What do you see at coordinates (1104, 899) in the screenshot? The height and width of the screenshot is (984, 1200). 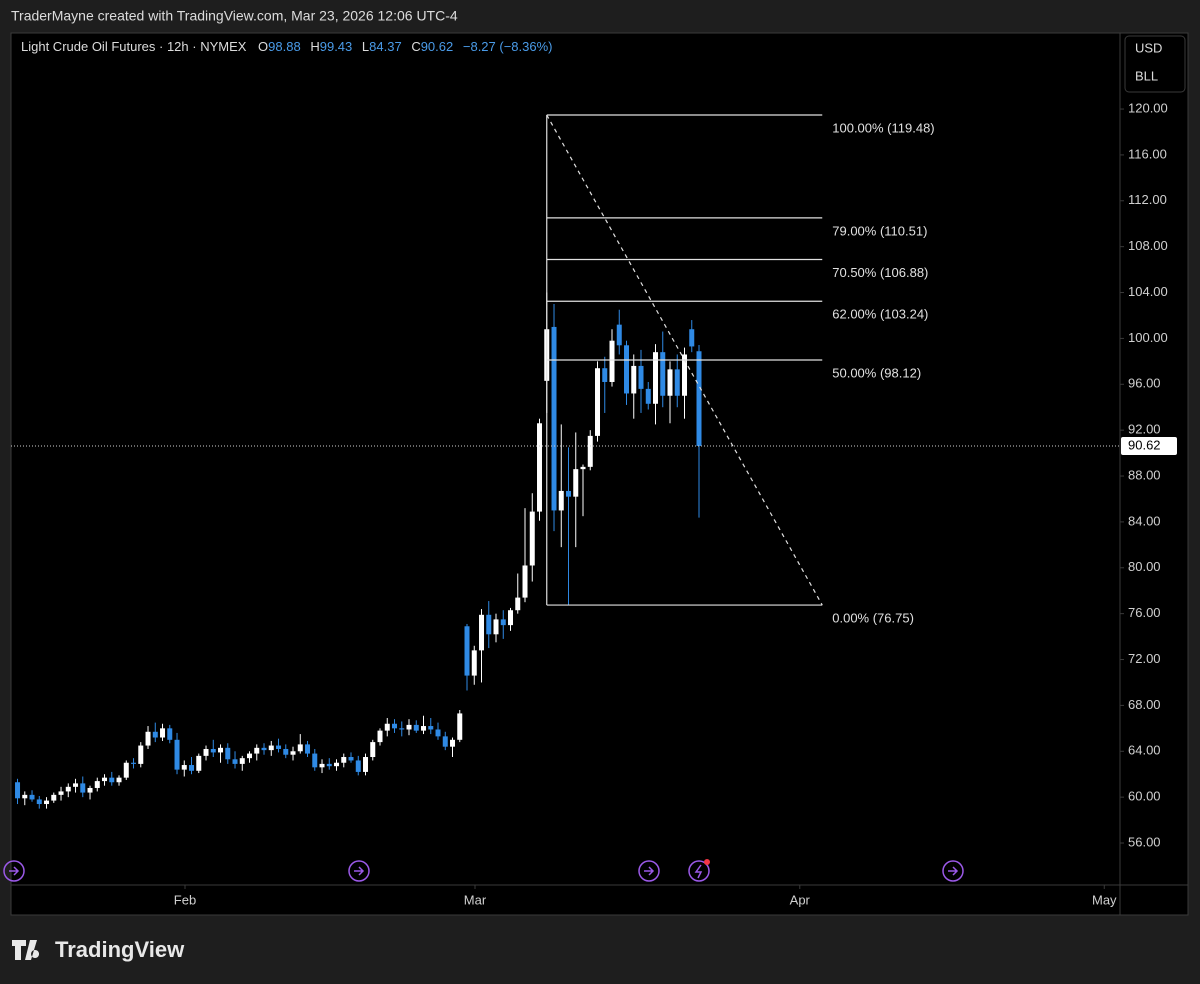 I see `x-tick-label: May` at bounding box center [1104, 899].